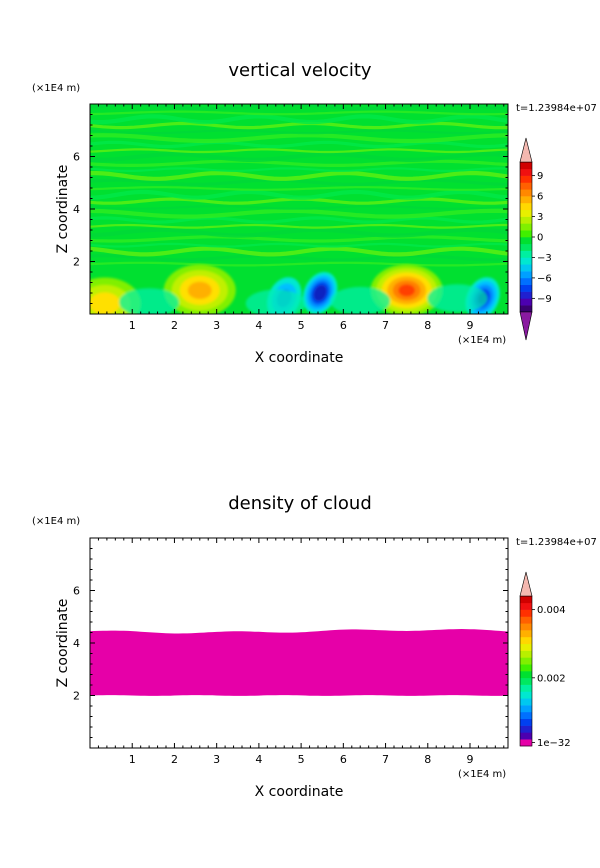 The width and height of the screenshot is (600, 868). I want to click on velocity-x-label: X coordinate, so click(299, 358).